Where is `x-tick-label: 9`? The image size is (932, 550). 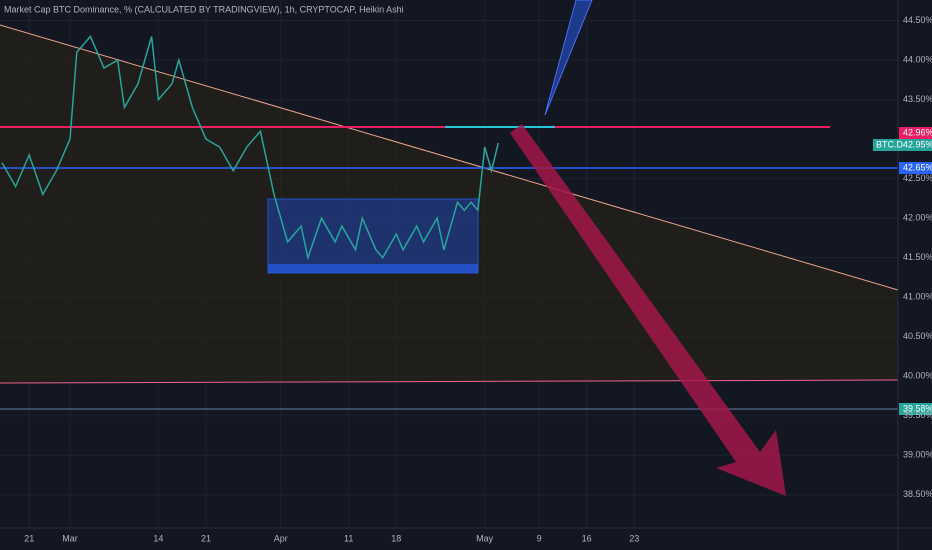 x-tick-label: 9 is located at coordinates (539, 538).